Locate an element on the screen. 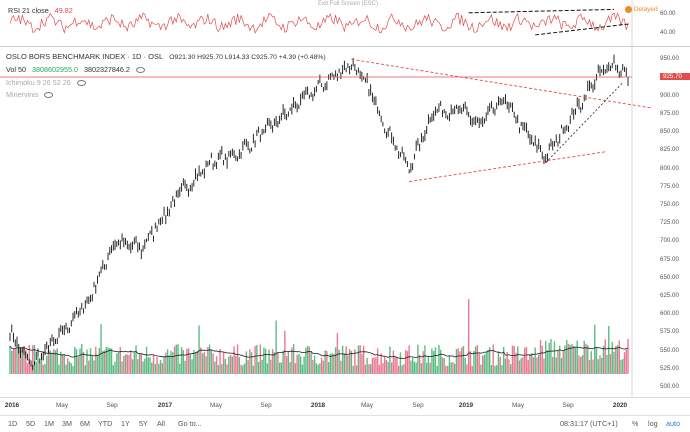 This screenshot has height=432, width=690. percent-toggle: % is located at coordinates (635, 423).